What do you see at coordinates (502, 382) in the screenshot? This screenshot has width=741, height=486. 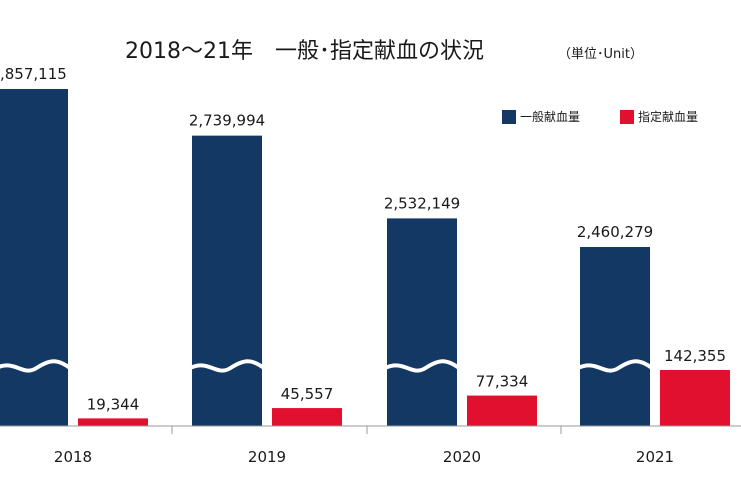 I see `value-label-designated-2020: 77,334` at bounding box center [502, 382].